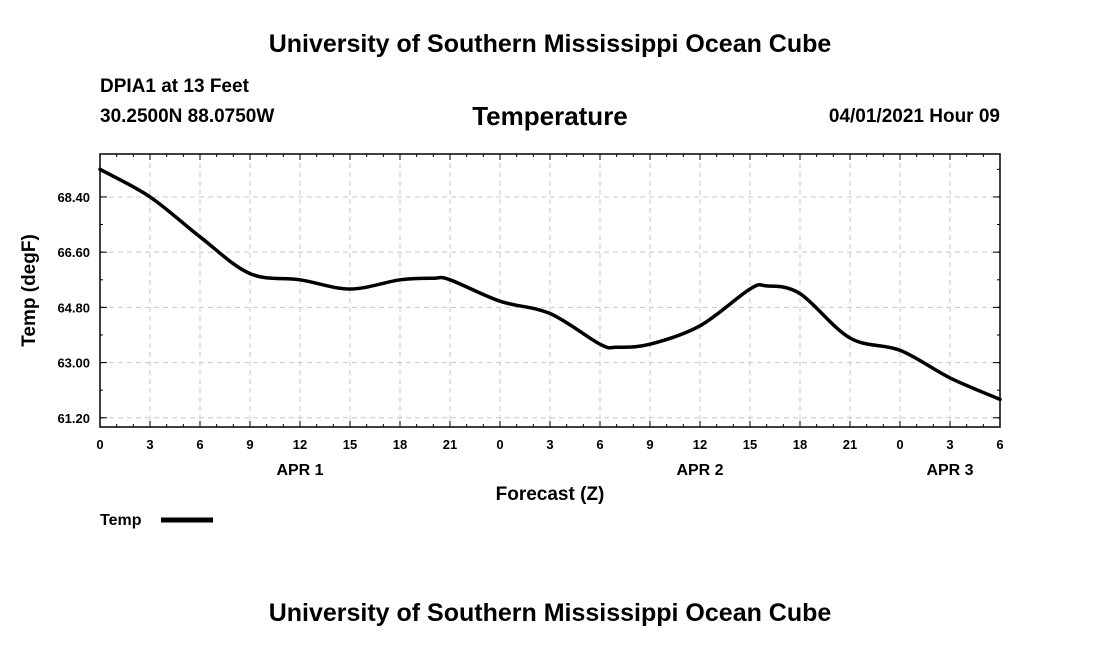 This screenshot has height=650, width=1100. I want to click on date-label: APR 3, so click(949, 470).